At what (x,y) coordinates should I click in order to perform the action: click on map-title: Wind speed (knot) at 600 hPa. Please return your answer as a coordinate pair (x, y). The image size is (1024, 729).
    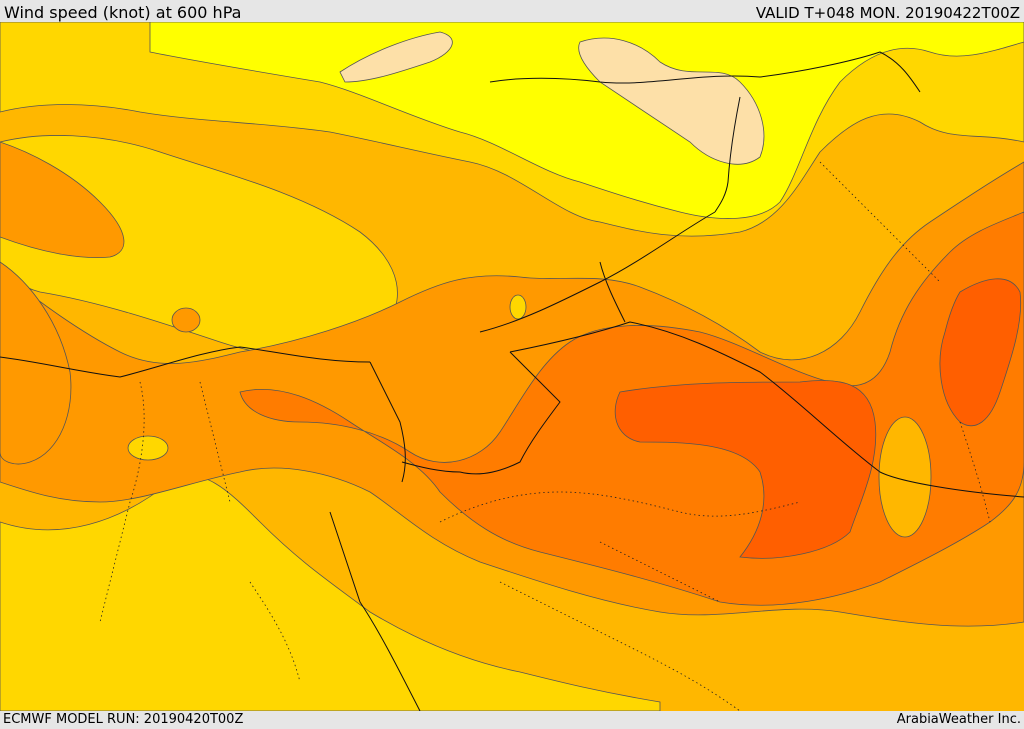
    Looking at the image, I should click on (123, 12).